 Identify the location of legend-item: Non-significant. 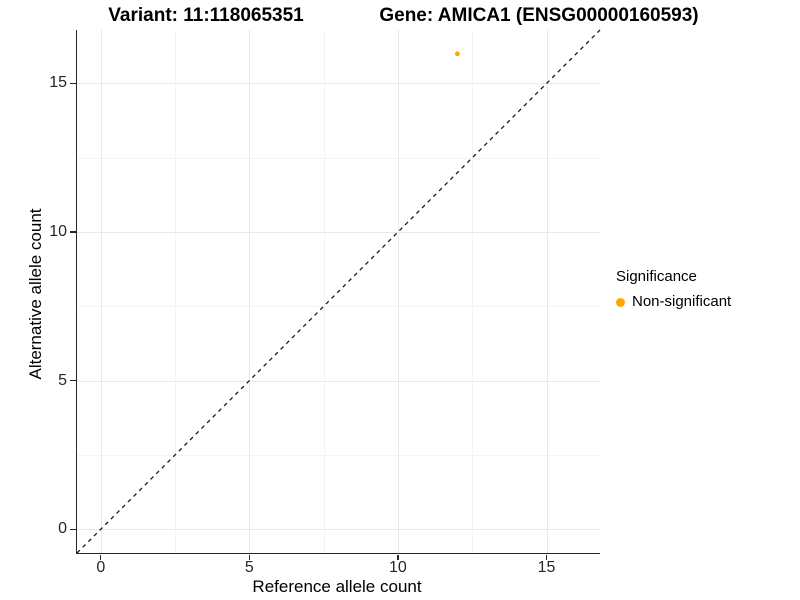
(673, 302).